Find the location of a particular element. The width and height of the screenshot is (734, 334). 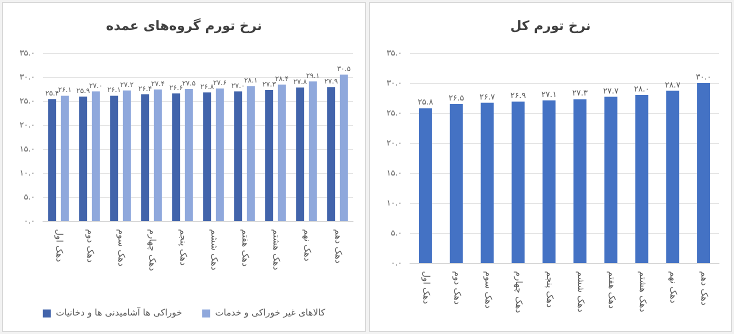

legend-label: کالاهای غیر خوراکی و خدمات is located at coordinates (270, 313).